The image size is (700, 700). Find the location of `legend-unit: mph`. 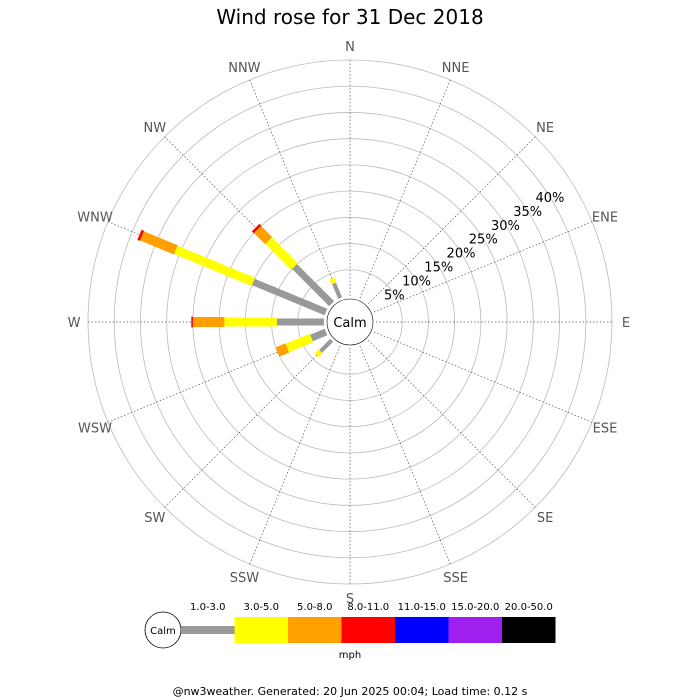

legend-unit: mph is located at coordinates (350, 655).